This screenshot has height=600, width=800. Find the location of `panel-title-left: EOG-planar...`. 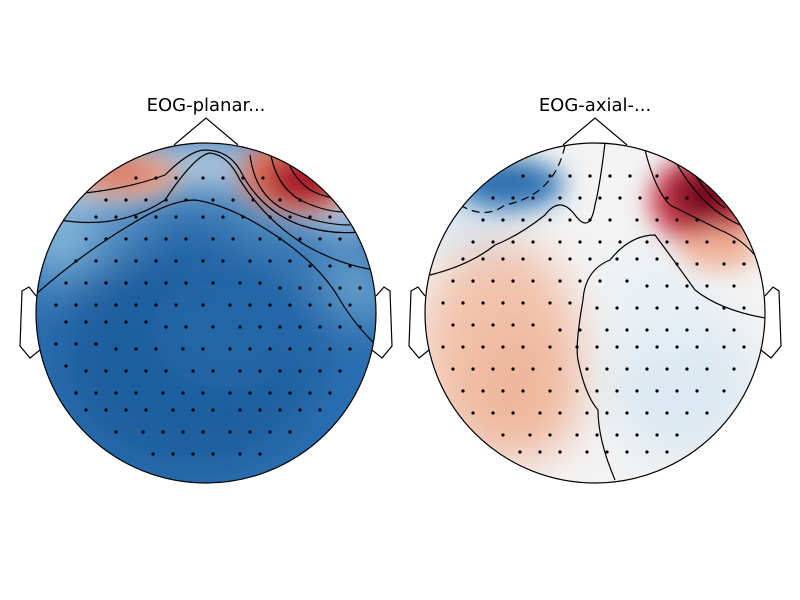

panel-title-left: EOG-planar... is located at coordinates (206, 105).